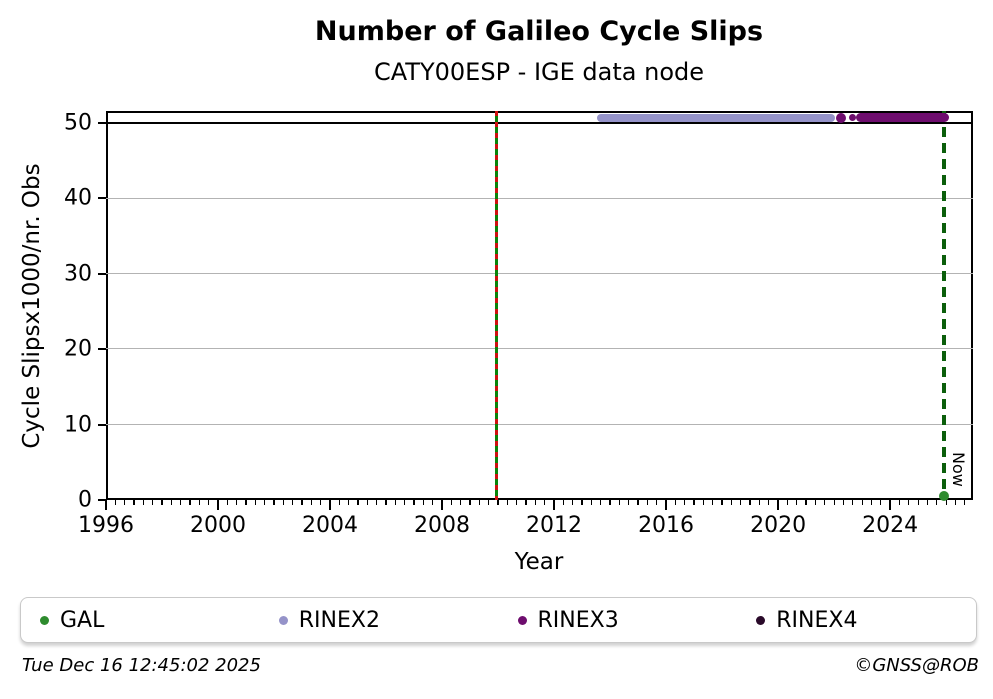 This screenshot has width=993, height=699. I want to click on rinex3-marker-icon, so click(522, 620).